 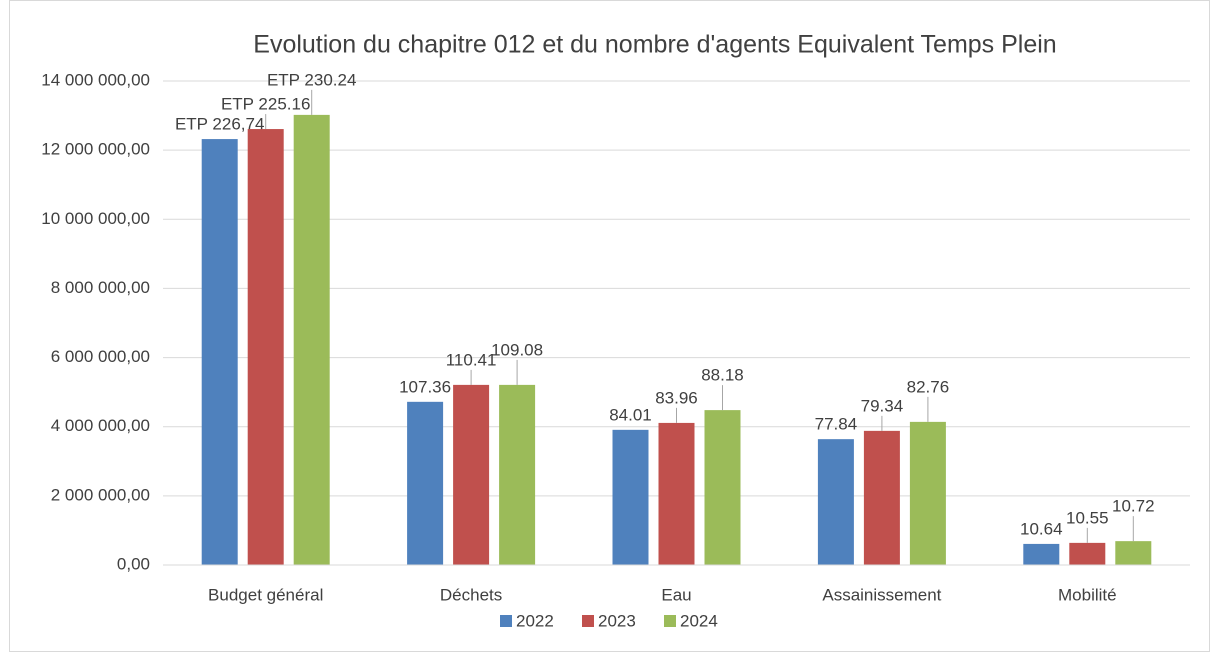 I want to click on x-tick-label: Déchets, so click(x=471, y=594).